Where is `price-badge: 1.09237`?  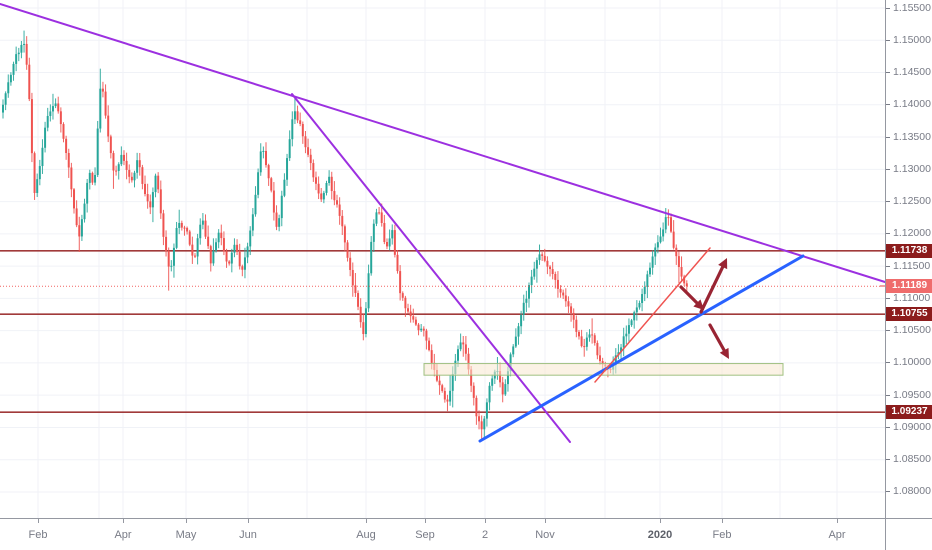 price-badge: 1.09237 is located at coordinates (909, 412).